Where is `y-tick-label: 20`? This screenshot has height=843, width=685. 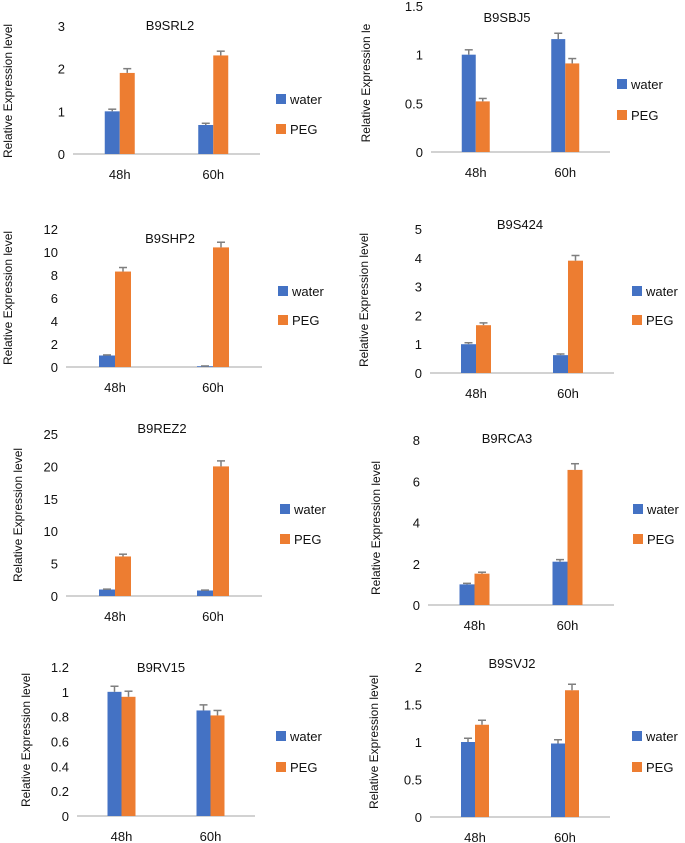
y-tick-label: 20 is located at coordinates (51, 466).